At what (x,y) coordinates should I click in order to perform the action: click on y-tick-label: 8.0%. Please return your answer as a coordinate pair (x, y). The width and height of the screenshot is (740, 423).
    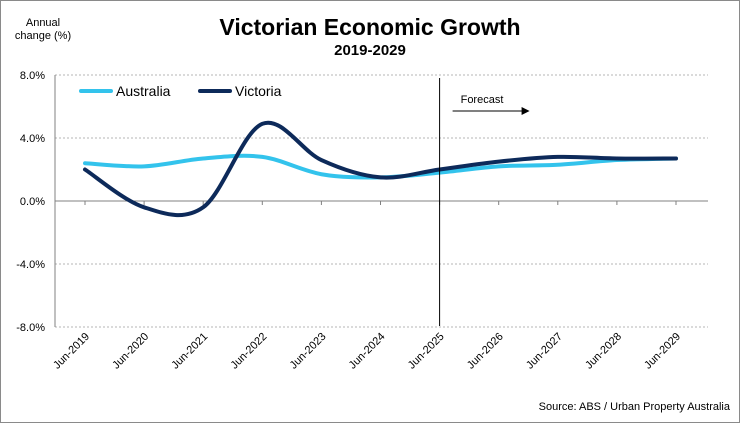
    Looking at the image, I should click on (32, 76).